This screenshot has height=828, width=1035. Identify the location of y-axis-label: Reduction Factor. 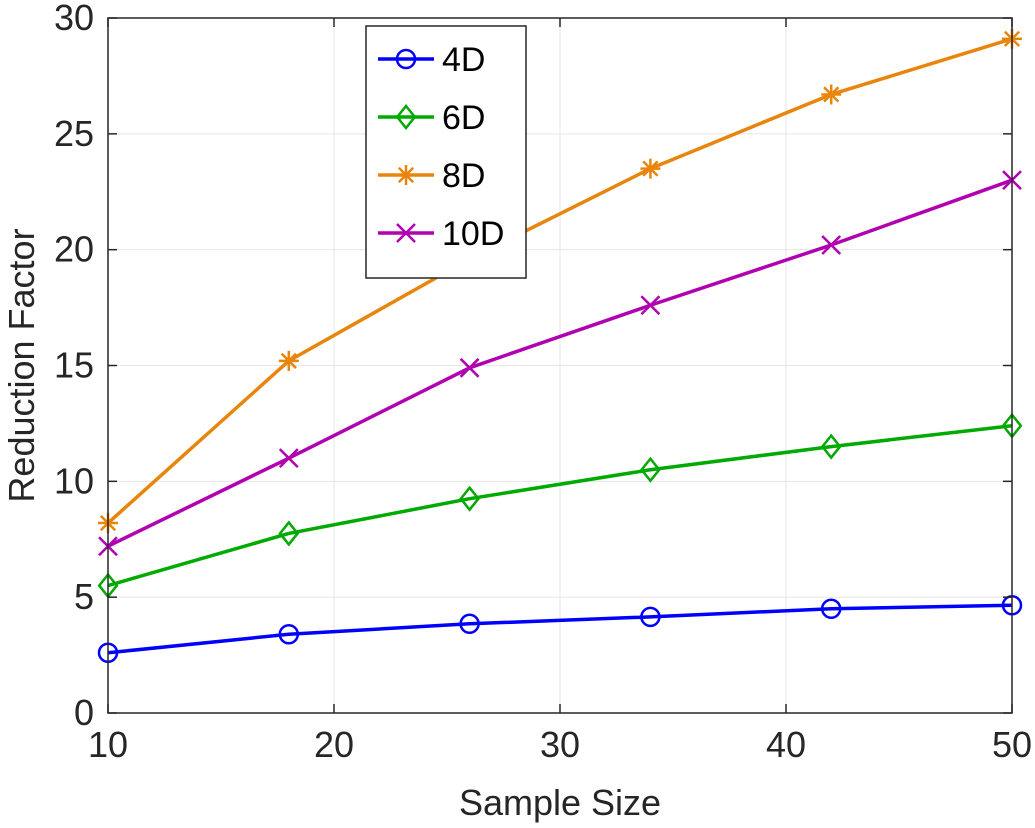
(21, 365).